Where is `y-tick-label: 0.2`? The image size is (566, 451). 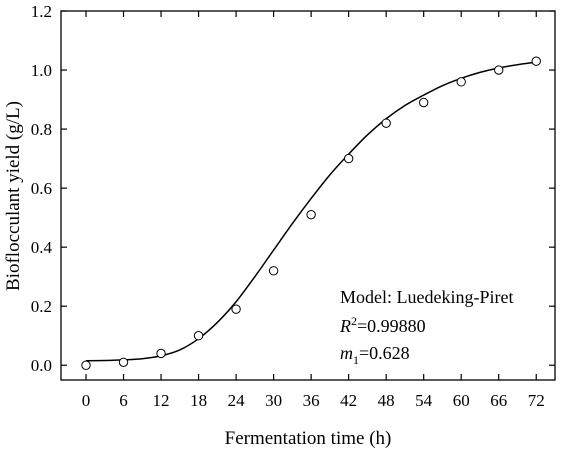 y-tick-label: 0.2 is located at coordinates (41, 306).